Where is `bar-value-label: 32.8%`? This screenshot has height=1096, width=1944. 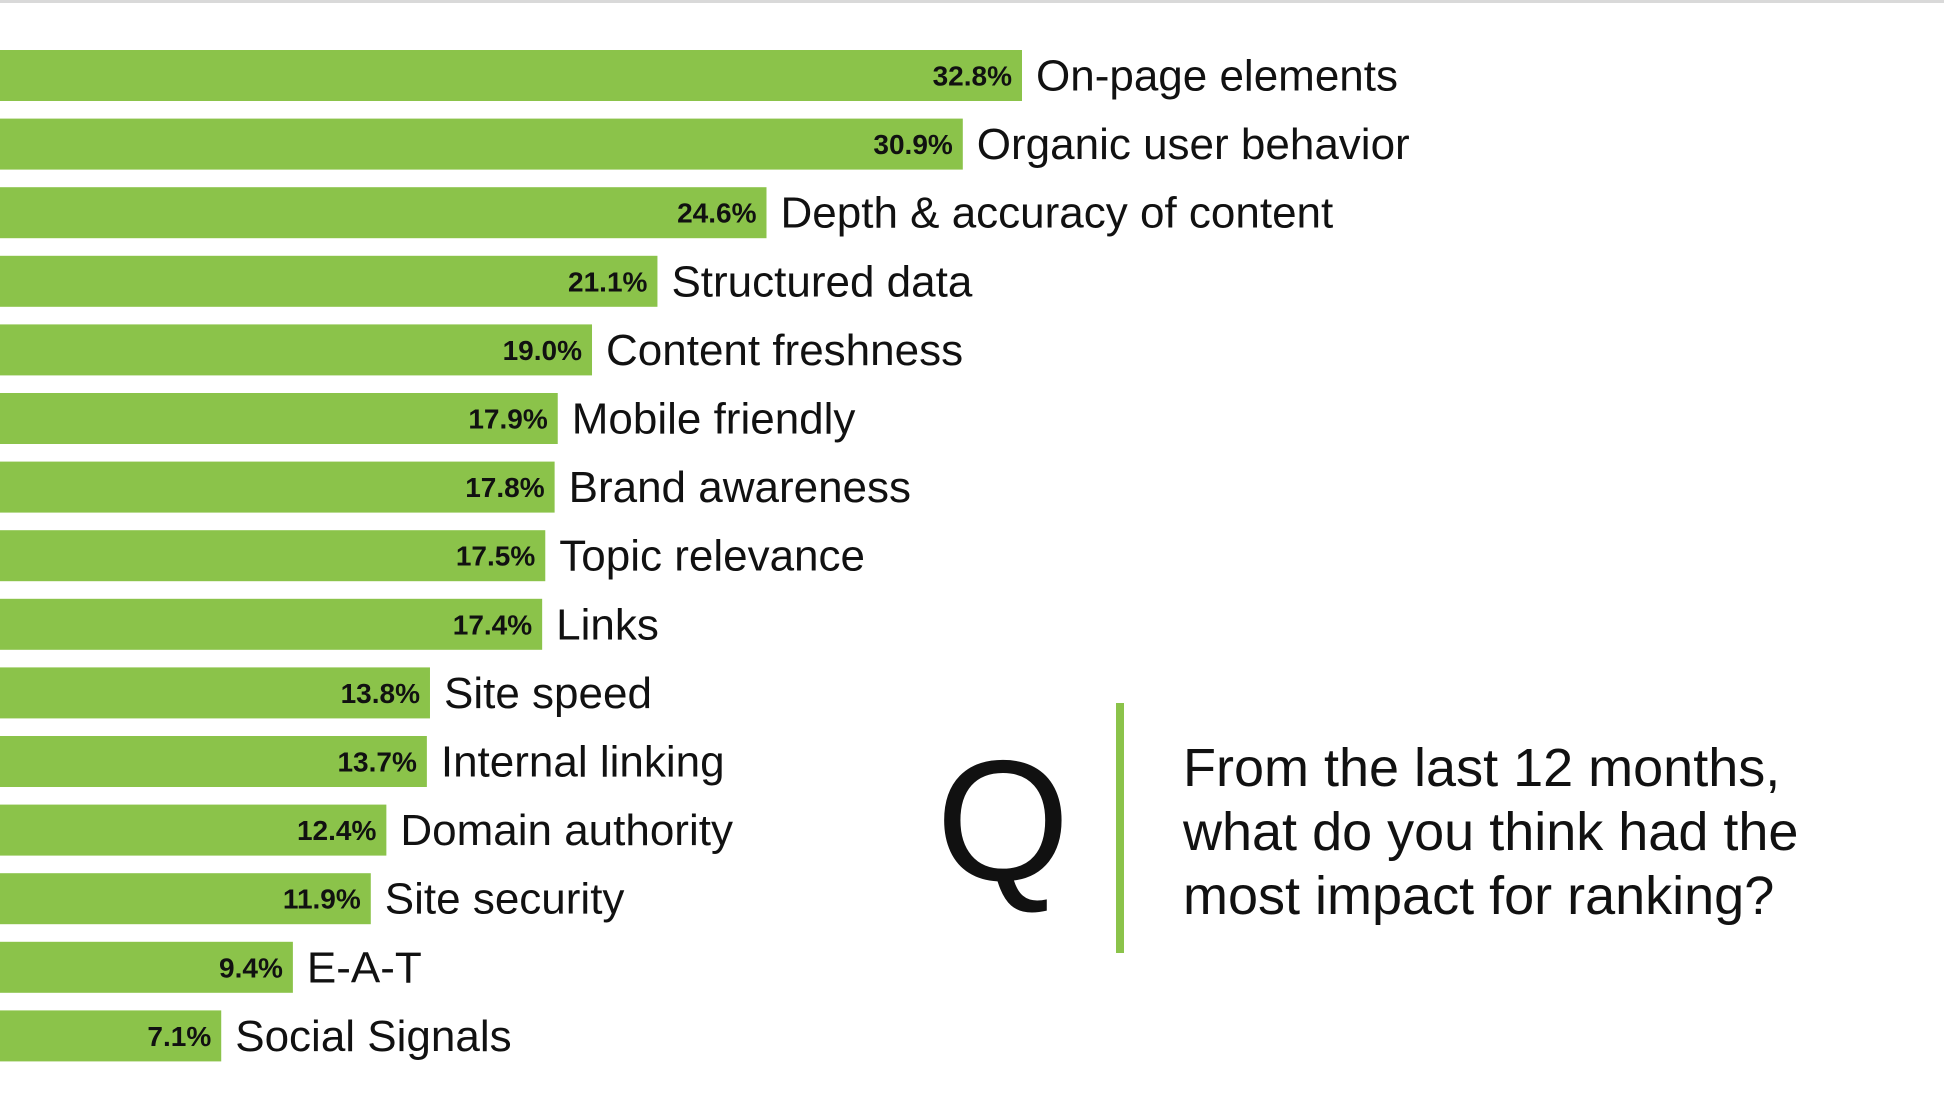 bar-value-label: 32.8% is located at coordinates (972, 76).